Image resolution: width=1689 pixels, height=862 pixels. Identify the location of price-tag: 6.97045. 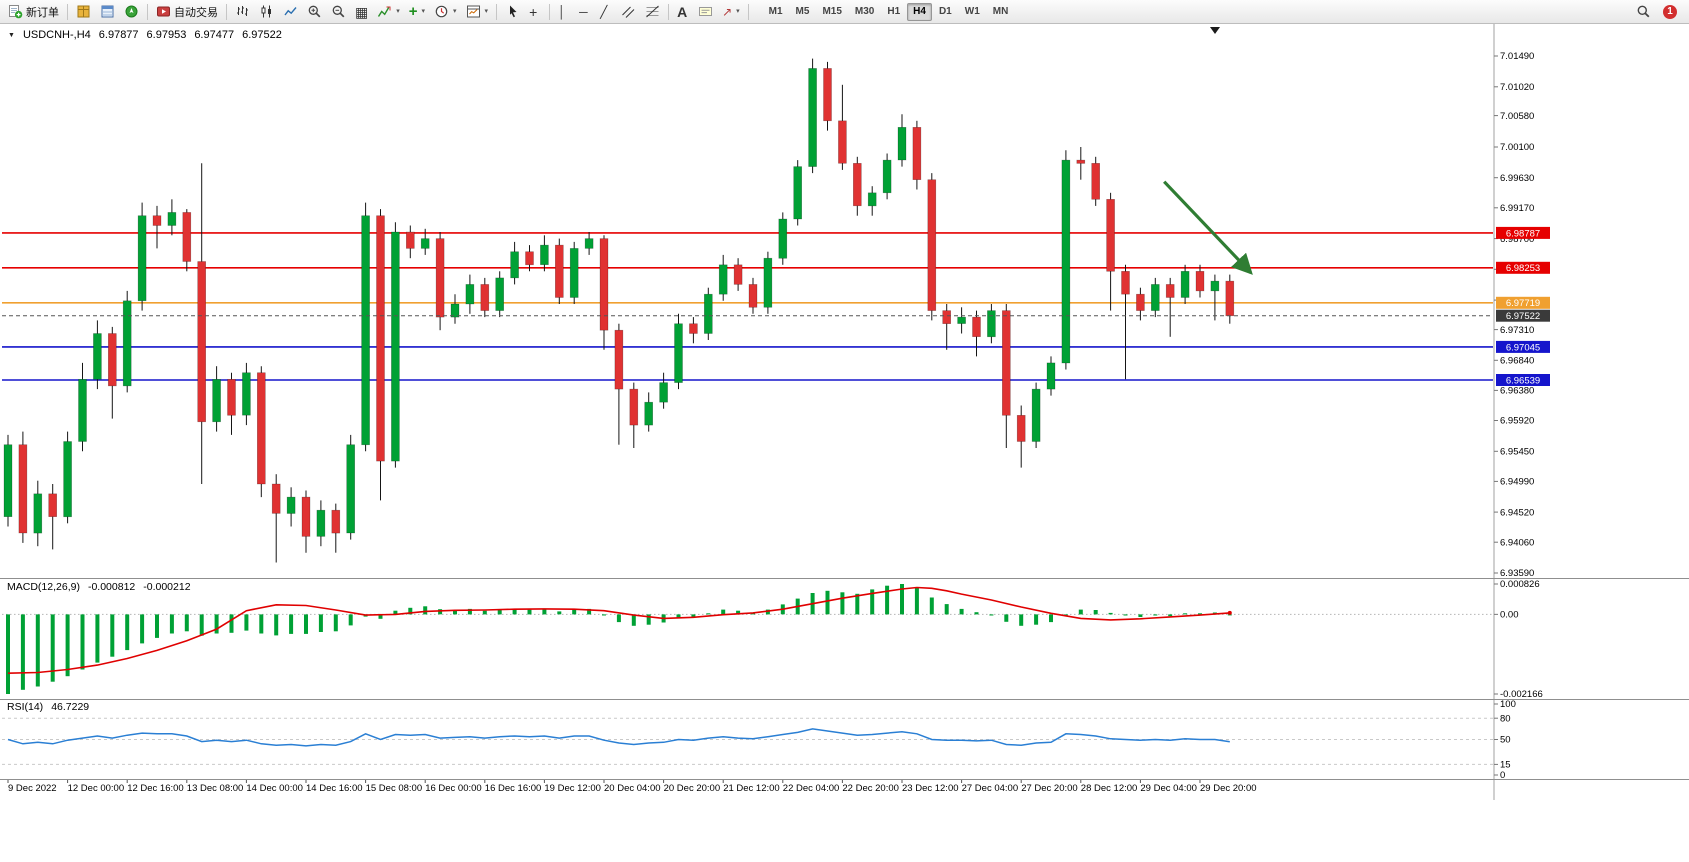
(1523, 346).